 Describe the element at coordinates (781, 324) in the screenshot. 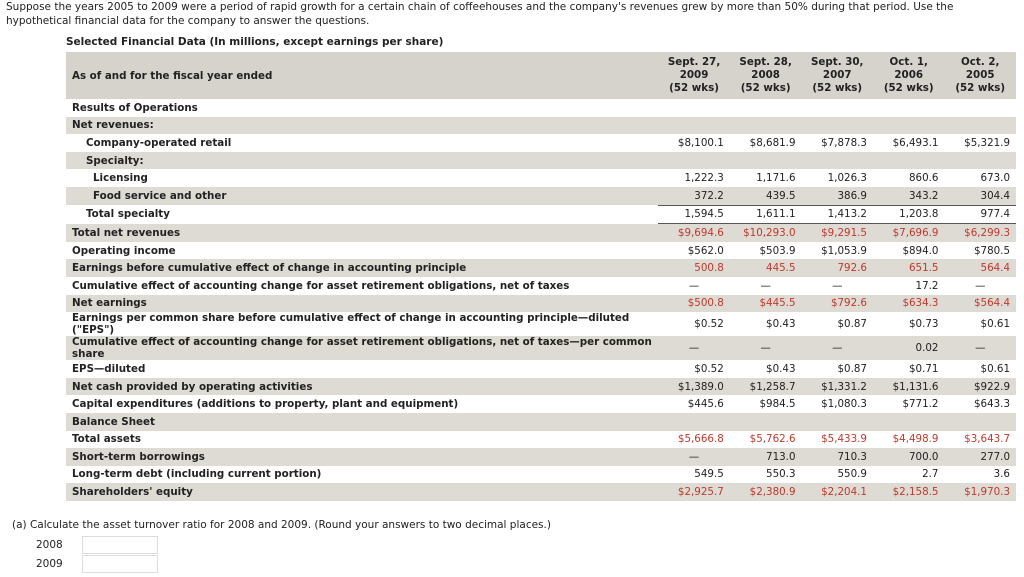

I see `row-value: $0.43` at that location.